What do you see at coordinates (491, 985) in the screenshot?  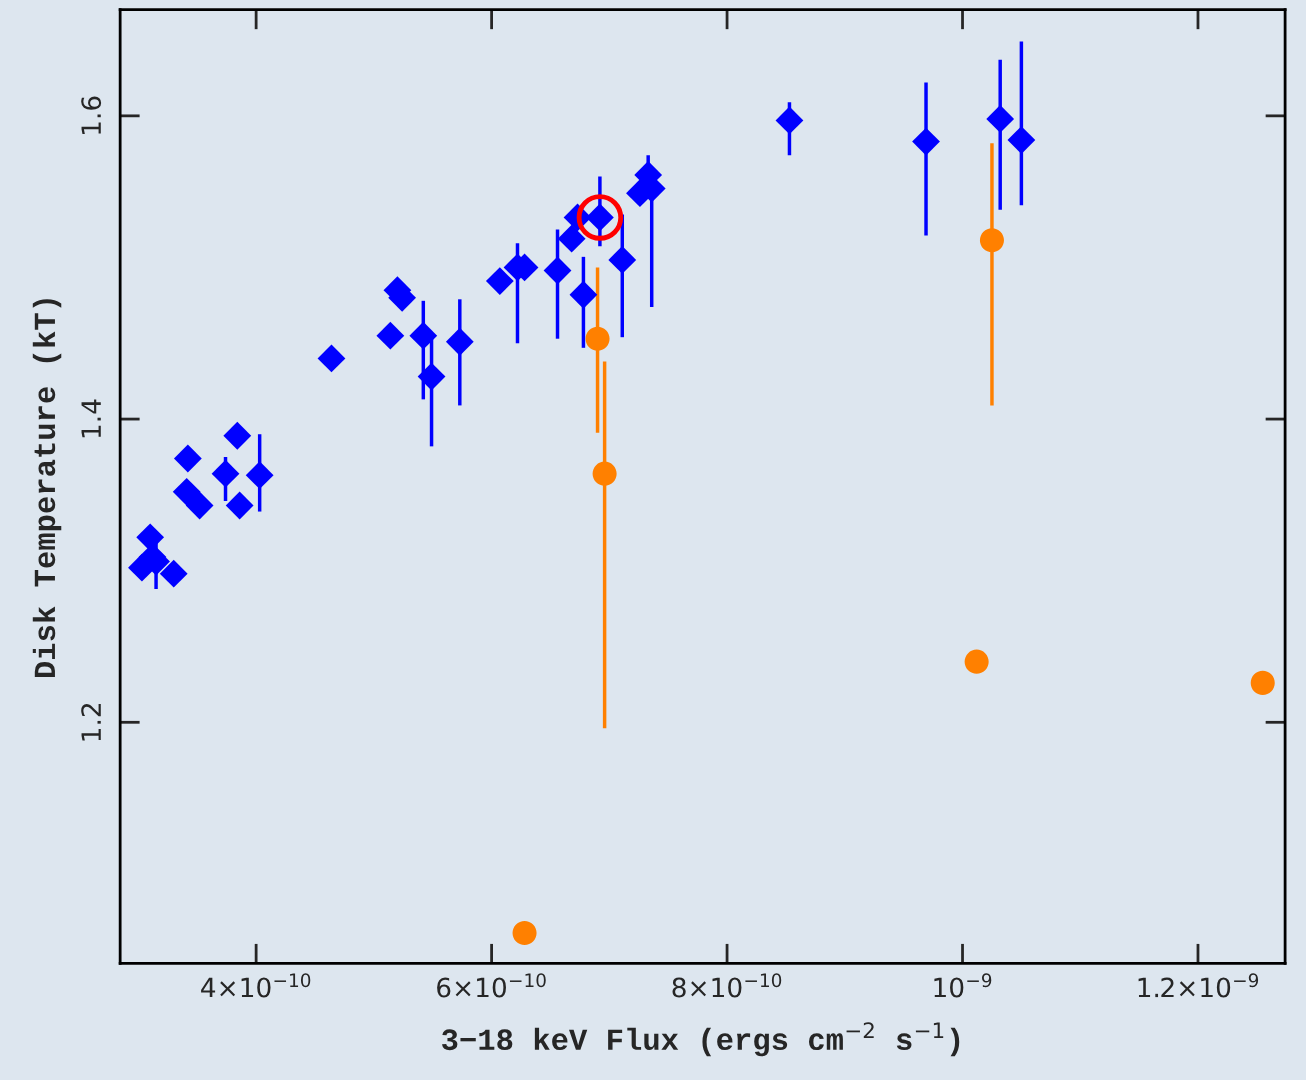 I see `x-tick-label: 6×10$^{−10}$` at bounding box center [491, 985].